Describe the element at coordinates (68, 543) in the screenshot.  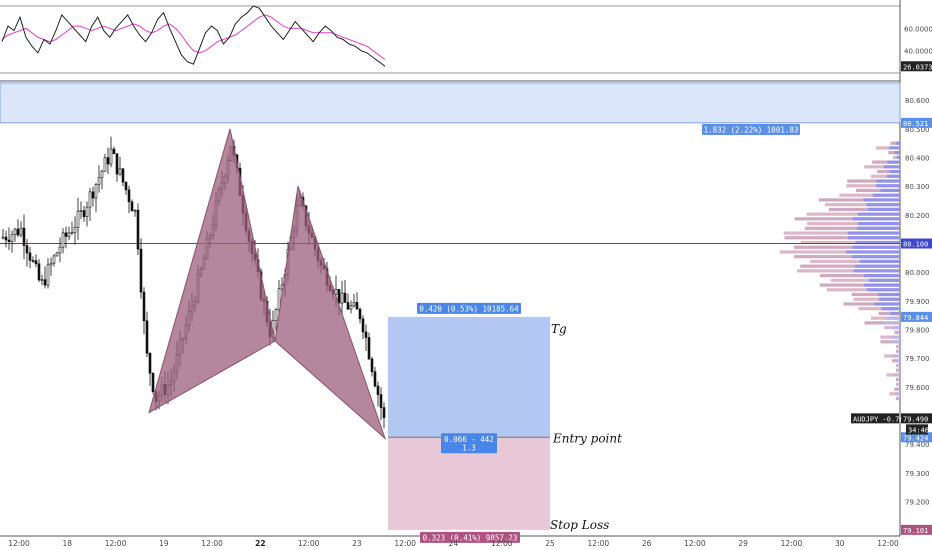
I see `time-tick-label: 18` at that location.